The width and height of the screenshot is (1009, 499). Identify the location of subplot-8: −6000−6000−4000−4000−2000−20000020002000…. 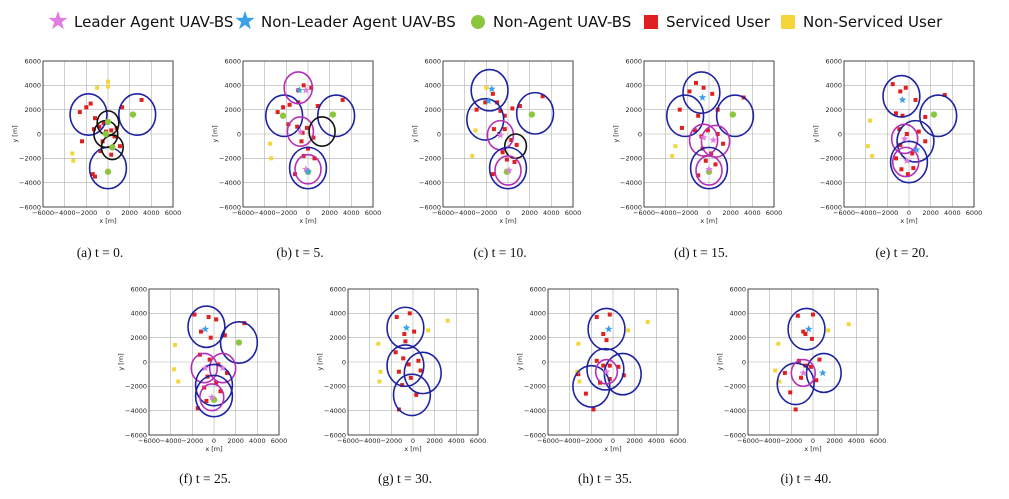
(601, 385).